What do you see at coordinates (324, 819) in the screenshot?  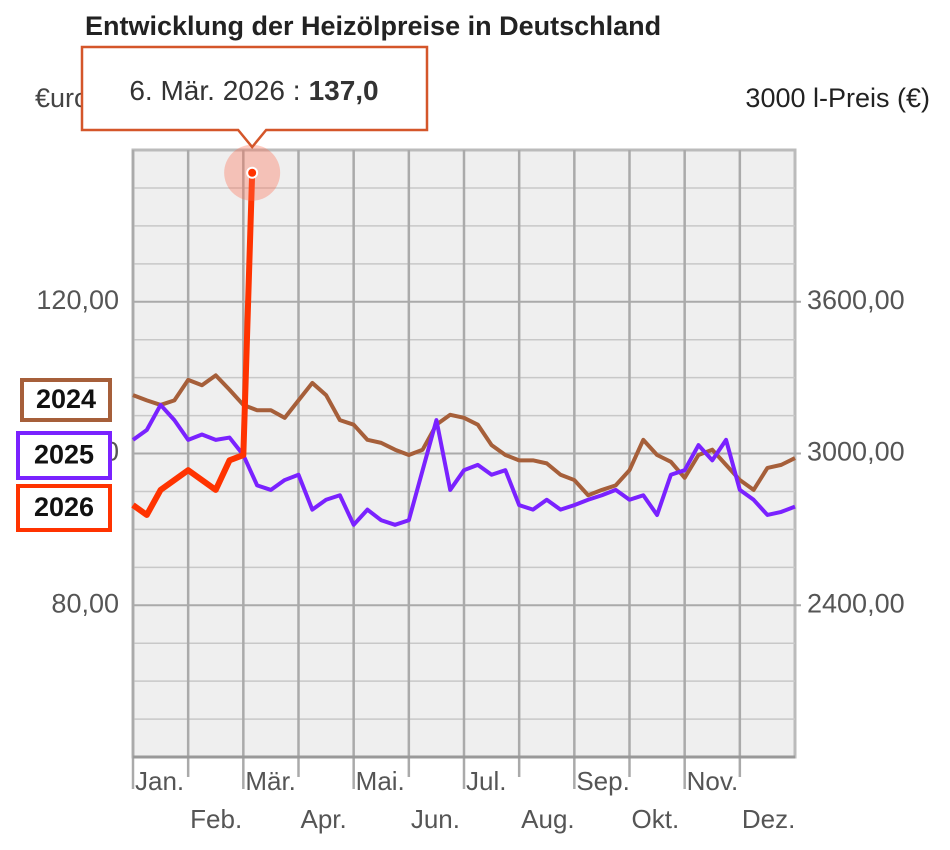 I see `x-tick-label: Apr.` at bounding box center [324, 819].